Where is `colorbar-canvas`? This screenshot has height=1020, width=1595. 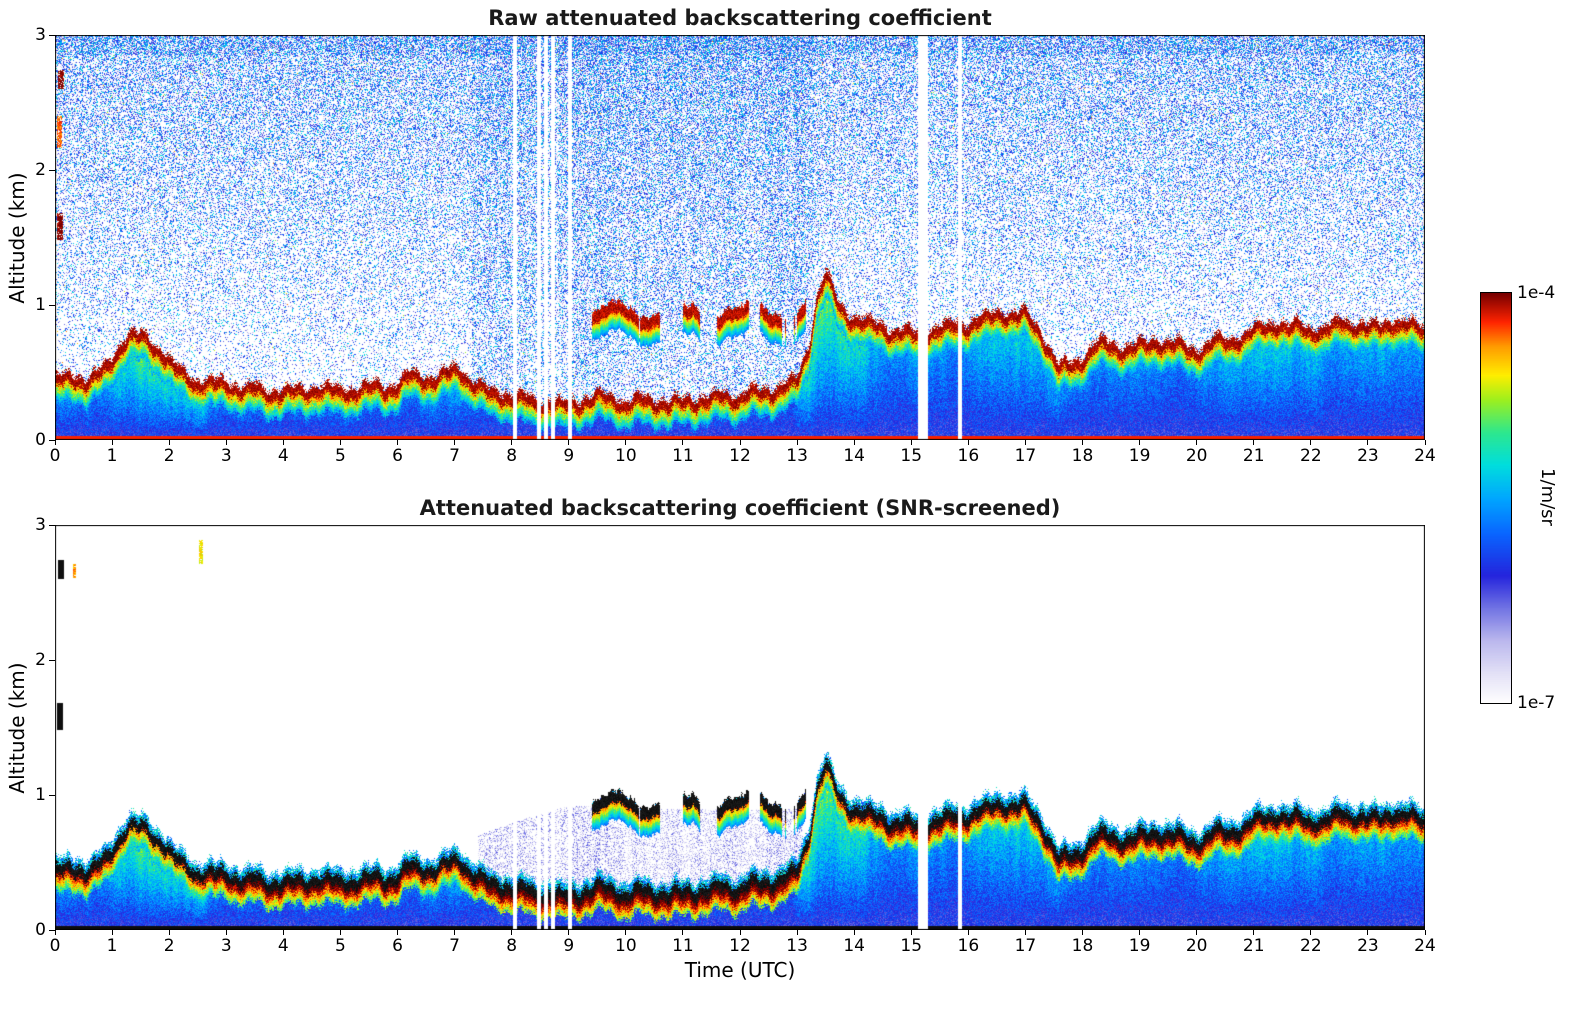
colorbar-canvas is located at coordinates (1496, 498).